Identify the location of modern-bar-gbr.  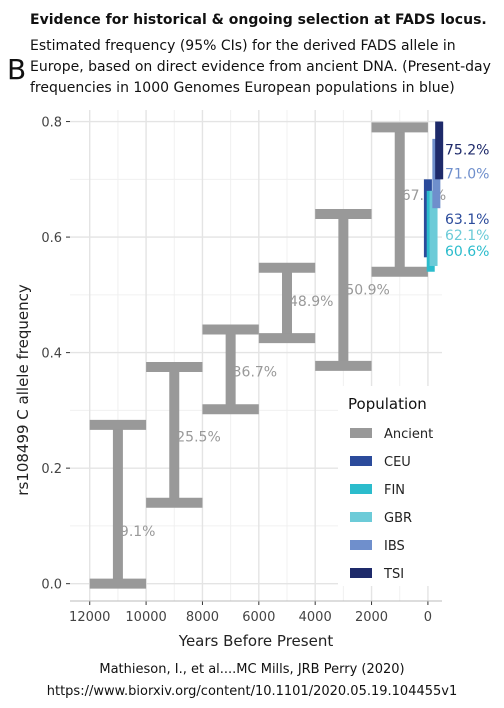
(433, 228).